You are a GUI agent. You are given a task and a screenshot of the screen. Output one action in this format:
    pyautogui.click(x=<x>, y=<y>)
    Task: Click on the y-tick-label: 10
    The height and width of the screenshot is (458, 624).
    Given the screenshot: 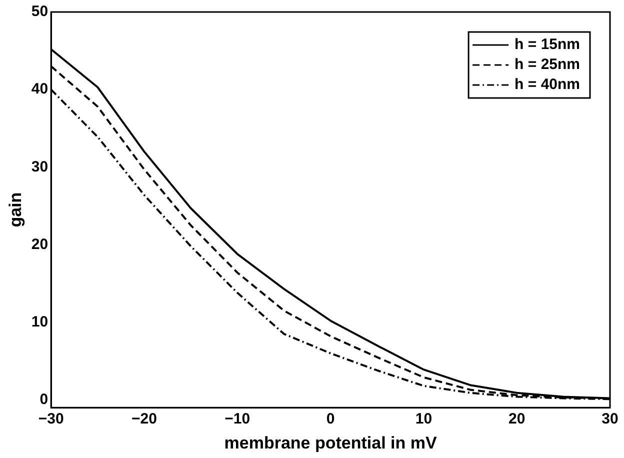 What is the action you would take?
    pyautogui.click(x=39, y=321)
    